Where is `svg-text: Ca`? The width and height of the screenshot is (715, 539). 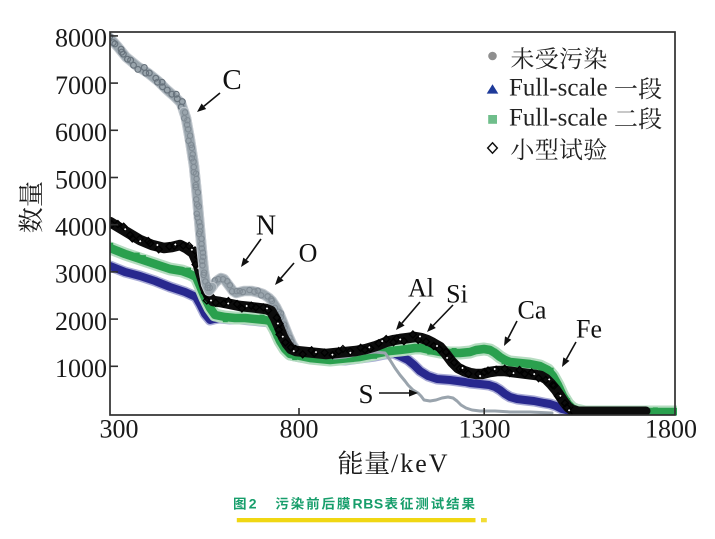 svg-text: Ca is located at coordinates (532, 310).